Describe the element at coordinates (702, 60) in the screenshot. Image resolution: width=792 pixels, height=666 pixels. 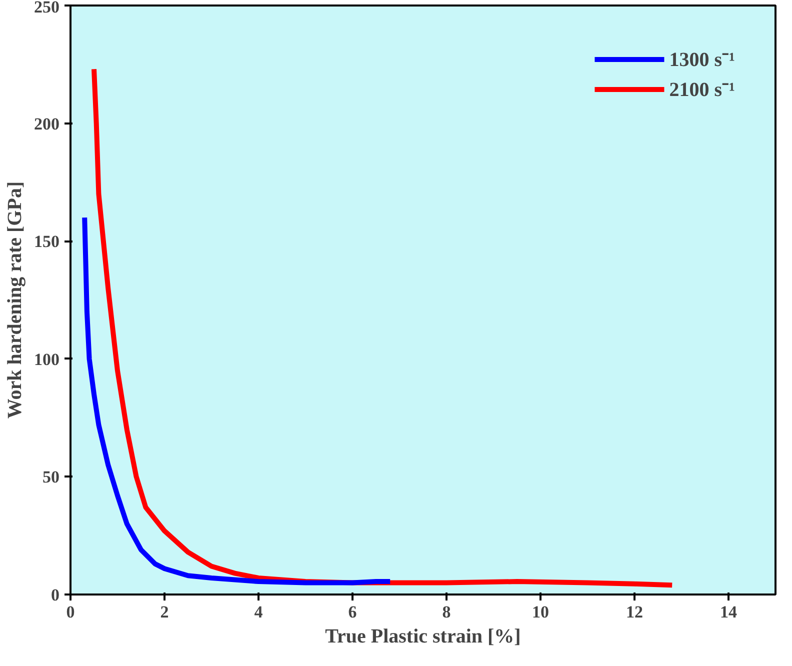
I see `legend-label: 1300 s⁻¹` at that location.